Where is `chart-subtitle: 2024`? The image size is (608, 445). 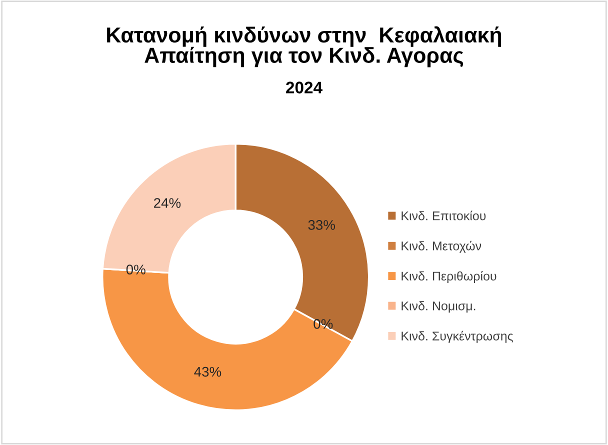
chart-subtitle: 2024 is located at coordinates (304, 88).